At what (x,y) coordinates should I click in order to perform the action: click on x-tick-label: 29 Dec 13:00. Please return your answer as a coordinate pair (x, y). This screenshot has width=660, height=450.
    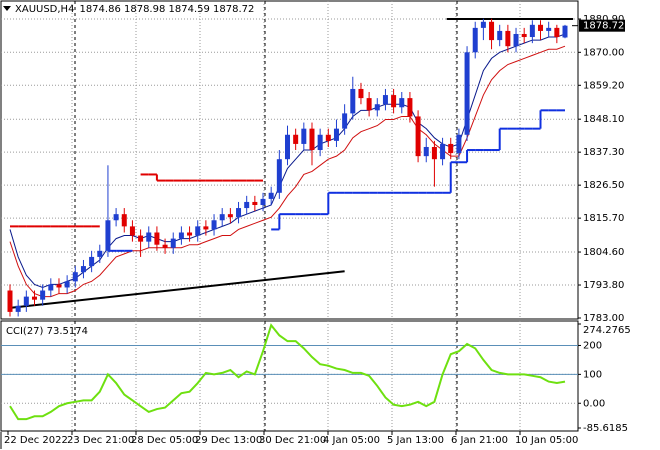
    Looking at the image, I should click on (228, 440).